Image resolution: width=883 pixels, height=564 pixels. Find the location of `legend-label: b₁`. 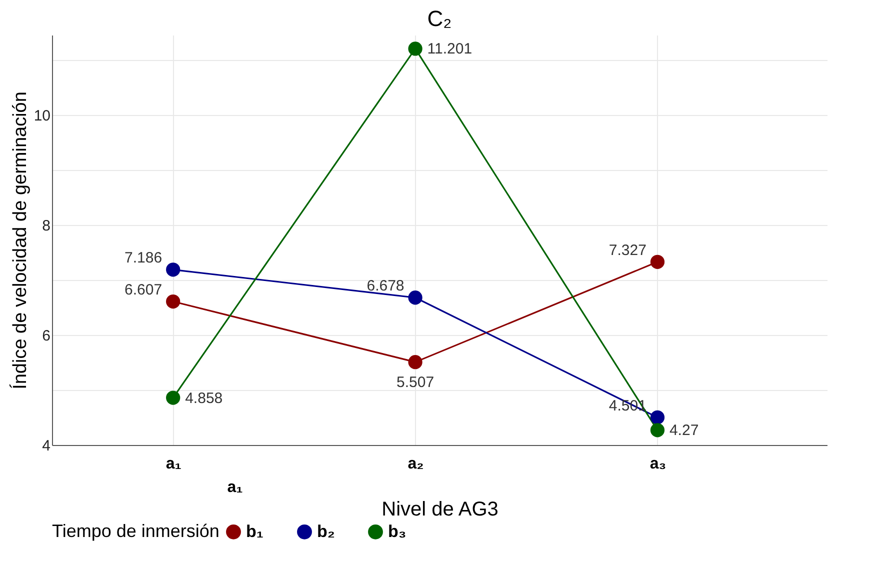

legend-label: b₁ is located at coordinates (255, 531).